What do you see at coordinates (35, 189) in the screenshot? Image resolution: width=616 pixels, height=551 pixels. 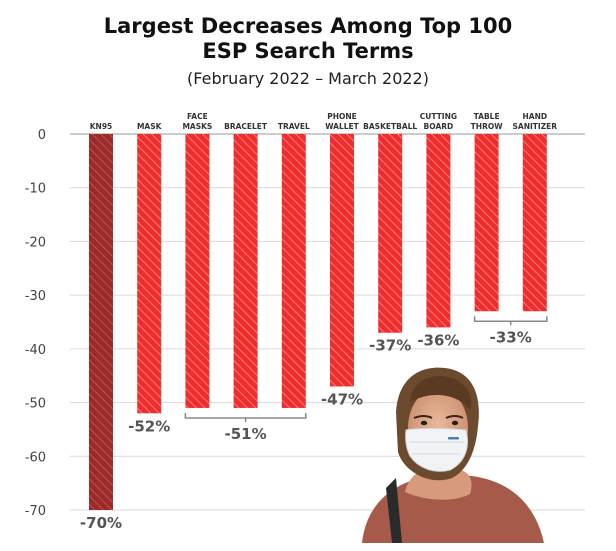 I see `y-tick-label: -10` at bounding box center [35, 189].